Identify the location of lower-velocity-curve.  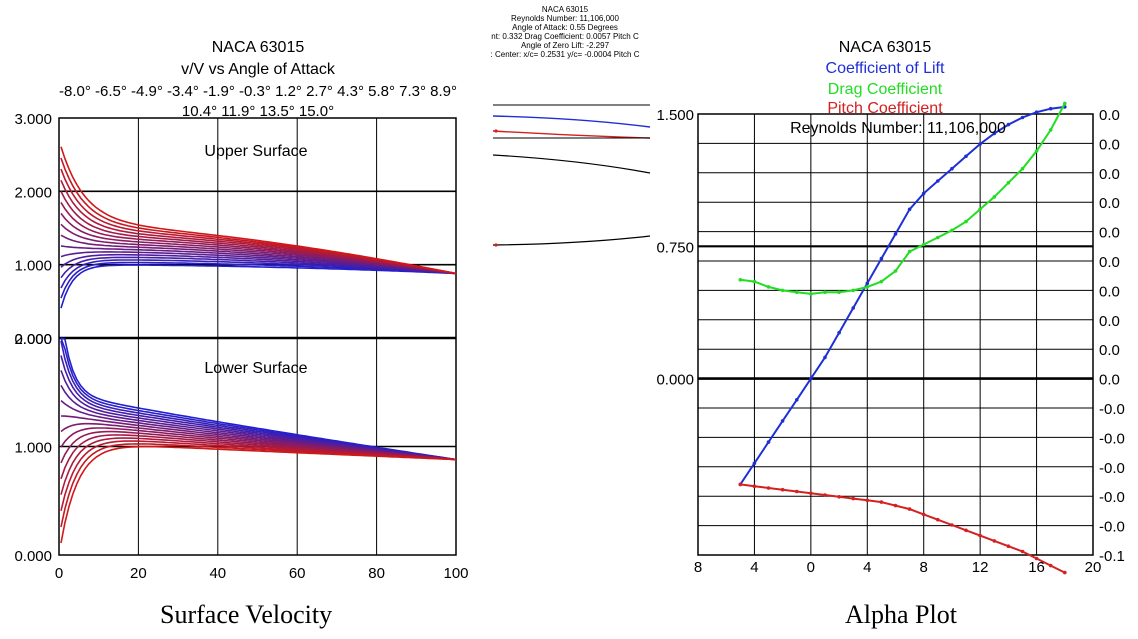
(258, 494).